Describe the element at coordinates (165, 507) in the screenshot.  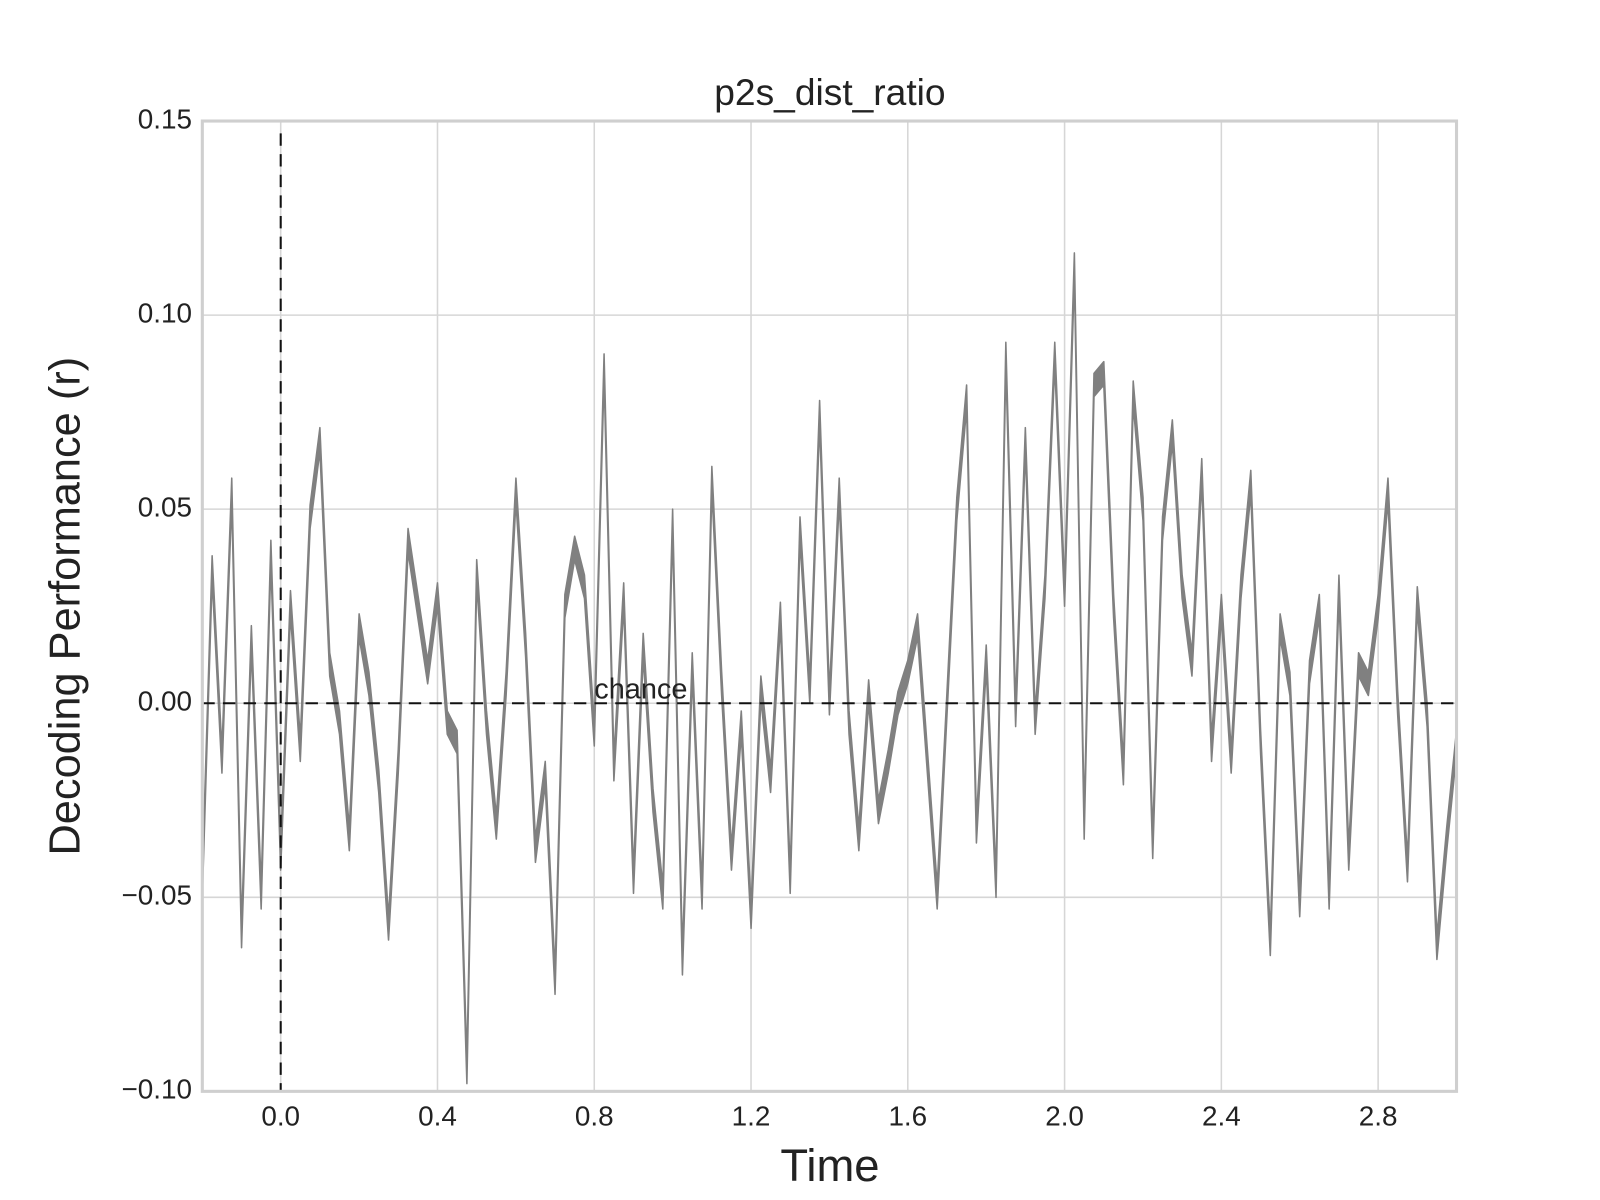
I see `y-tick-label: 0.05` at that location.